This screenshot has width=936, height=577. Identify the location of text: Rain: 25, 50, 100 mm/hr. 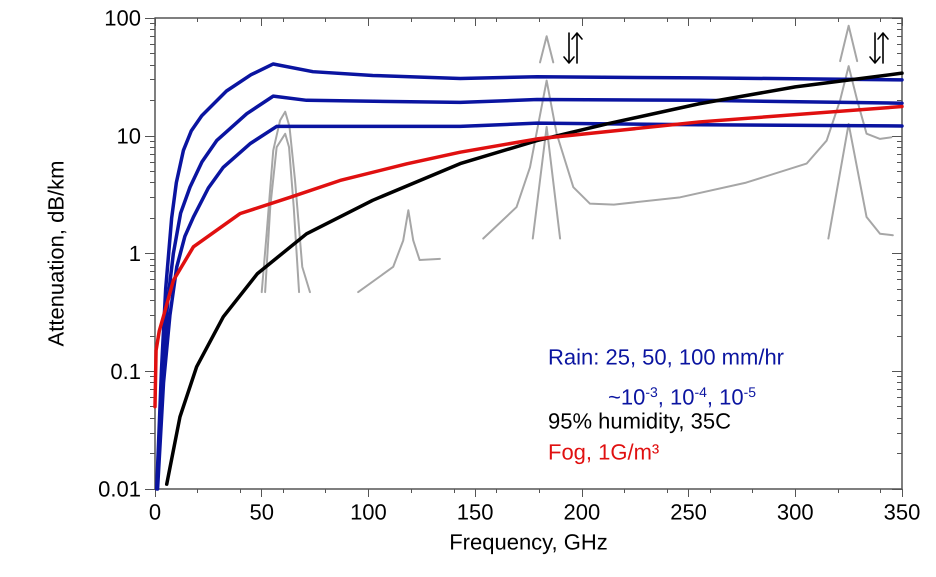
(666, 357).